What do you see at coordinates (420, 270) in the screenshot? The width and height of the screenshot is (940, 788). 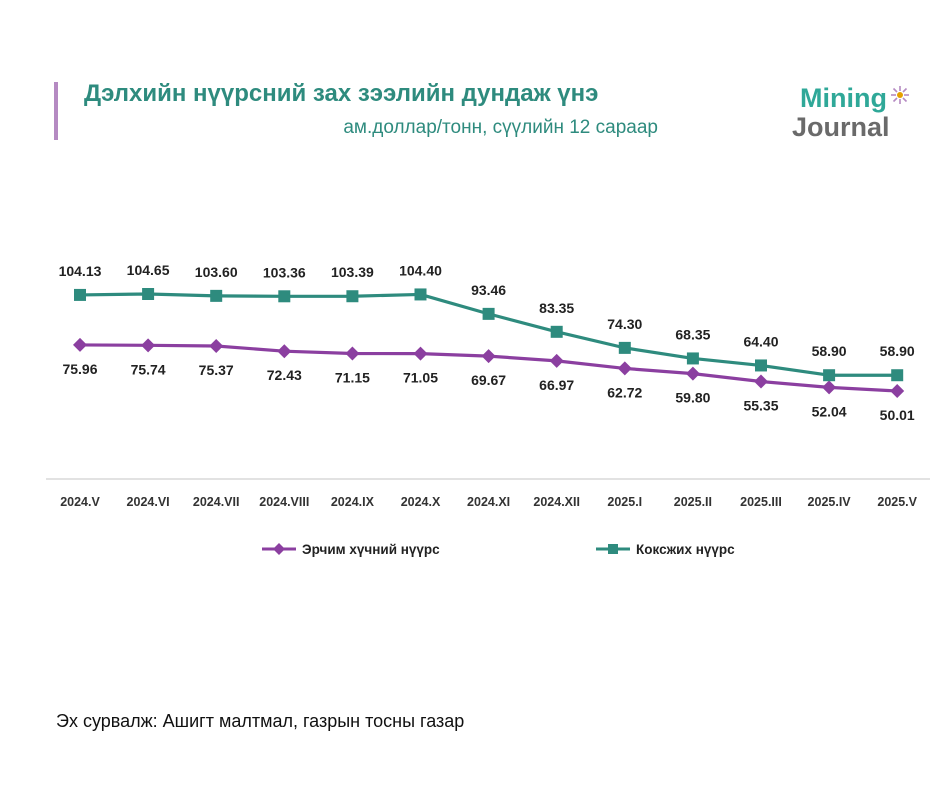 I see `data-label: 104.40` at bounding box center [420, 270].